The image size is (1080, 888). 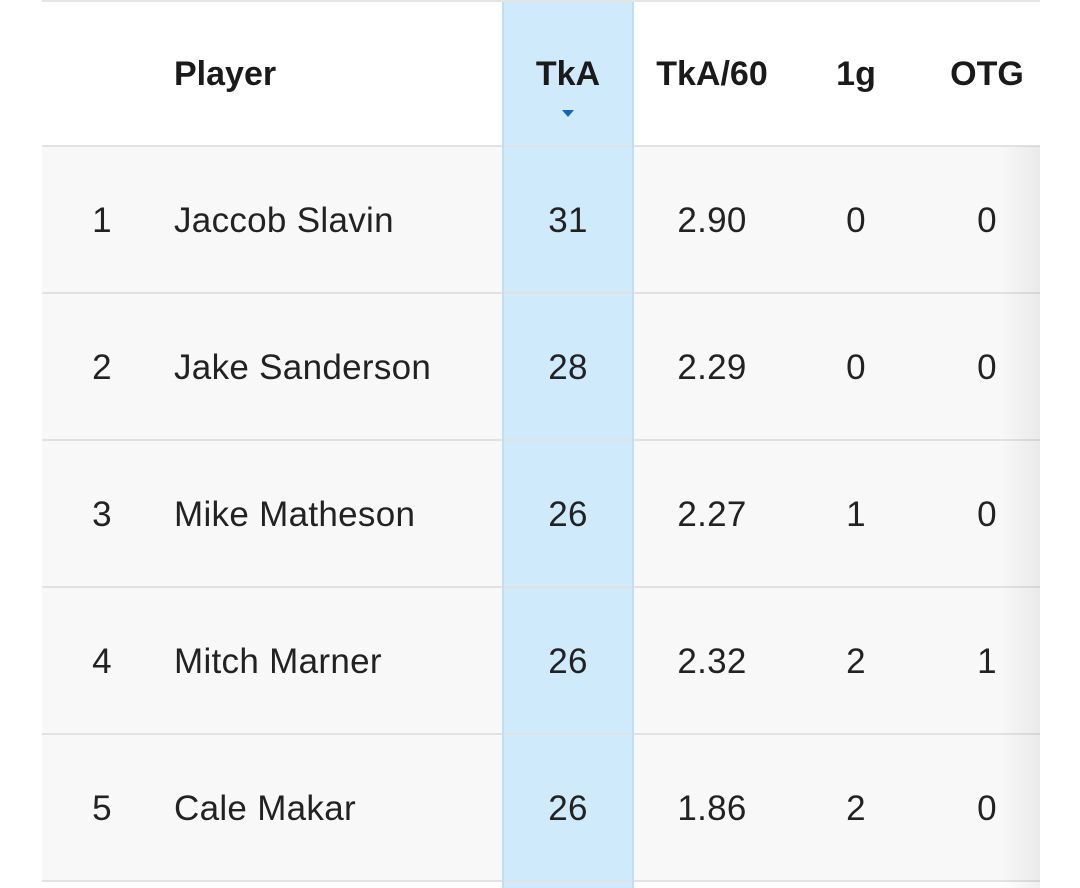 What do you see at coordinates (541, 1) in the screenshot?
I see `table-top-border` at bounding box center [541, 1].